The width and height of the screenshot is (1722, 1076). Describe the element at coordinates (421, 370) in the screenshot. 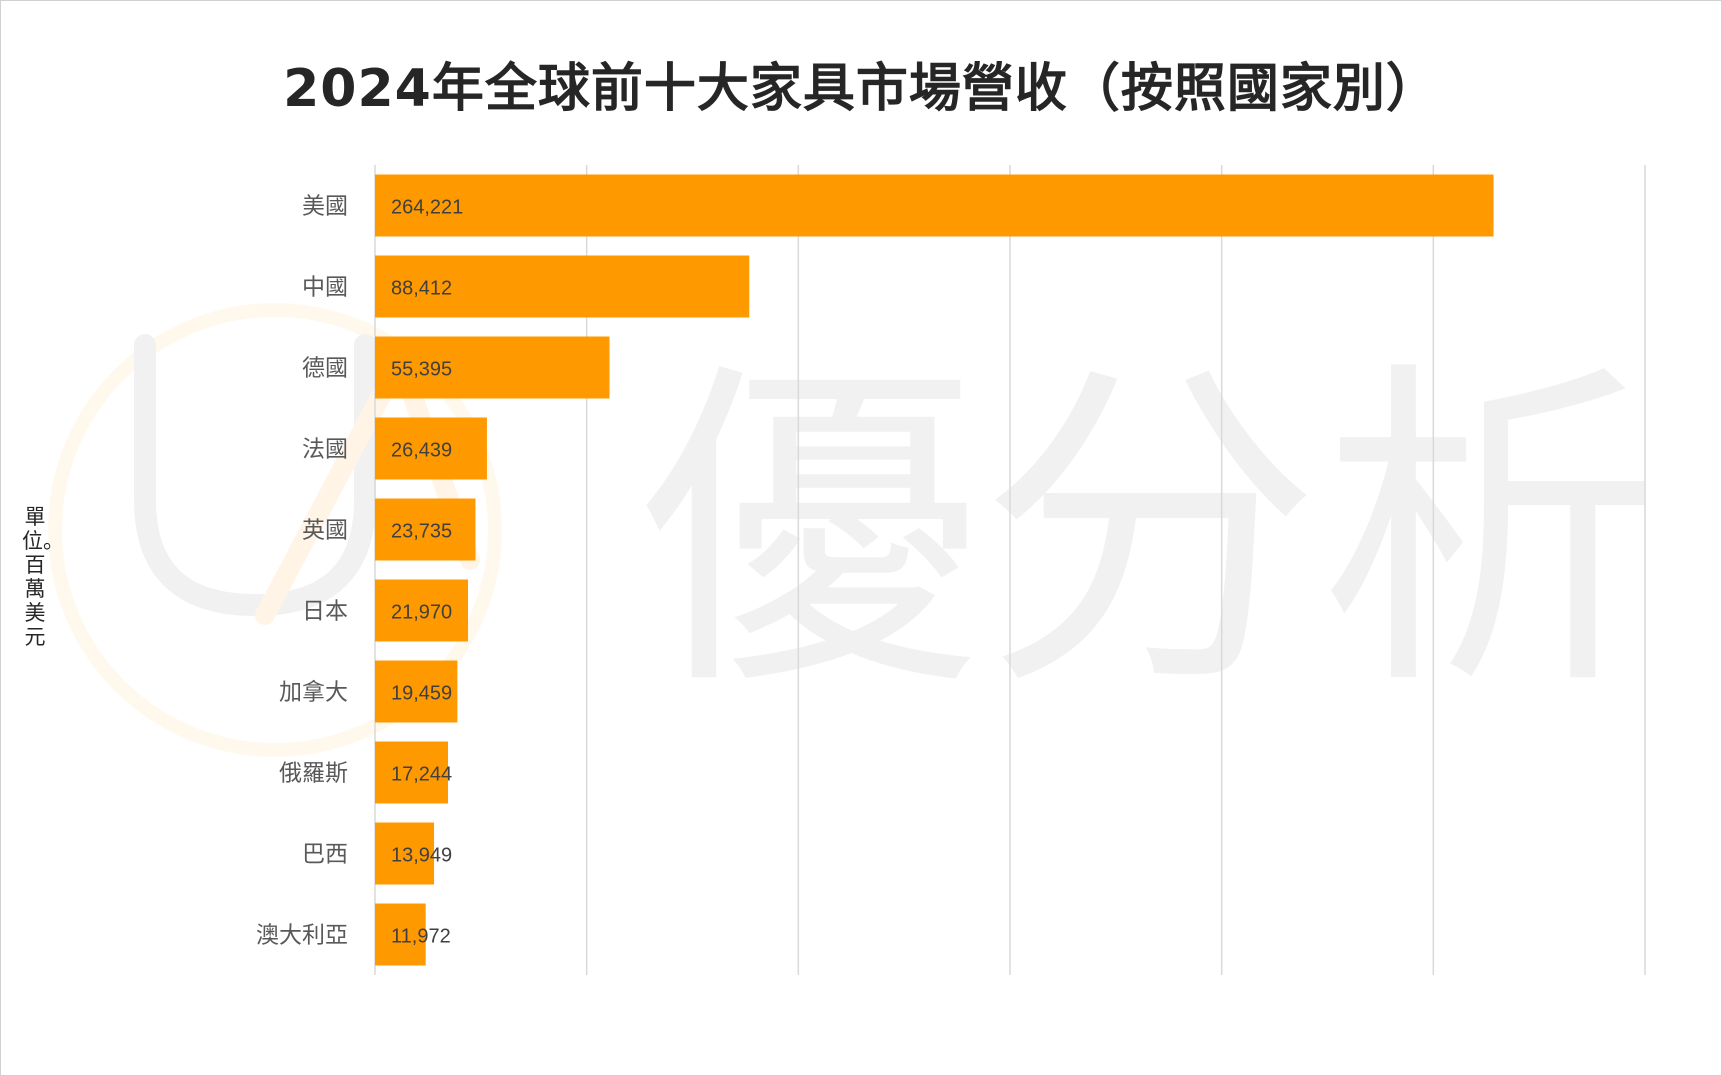

I see `value-label-2: 55,395` at that location.